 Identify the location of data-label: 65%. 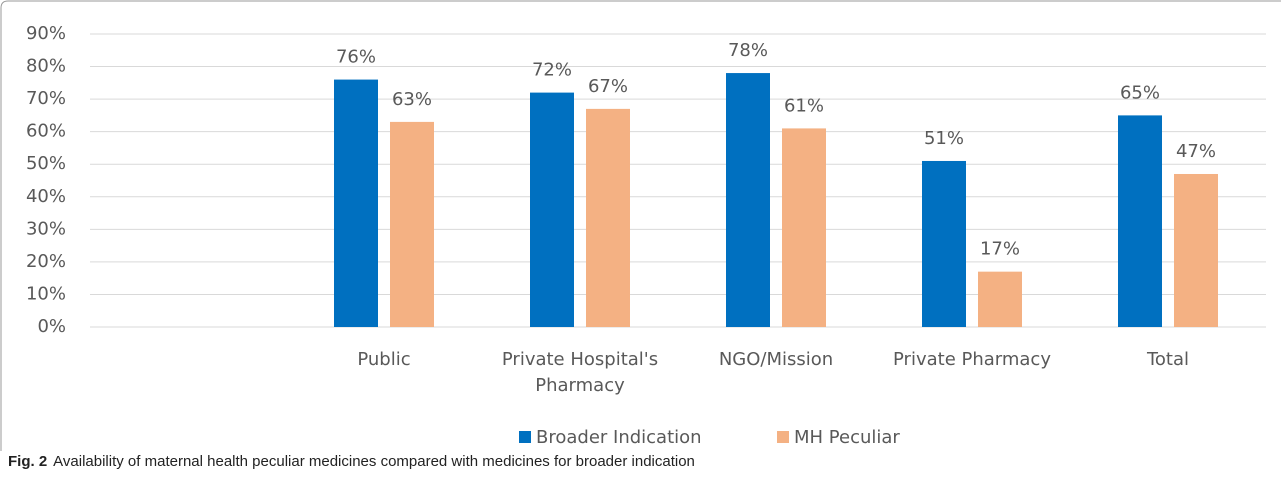
(1140, 92).